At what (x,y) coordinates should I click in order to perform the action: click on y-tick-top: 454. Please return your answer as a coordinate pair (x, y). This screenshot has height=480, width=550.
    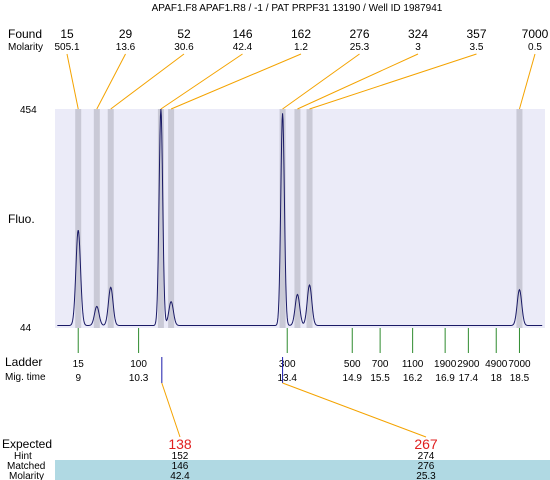
    Looking at the image, I should click on (28, 110).